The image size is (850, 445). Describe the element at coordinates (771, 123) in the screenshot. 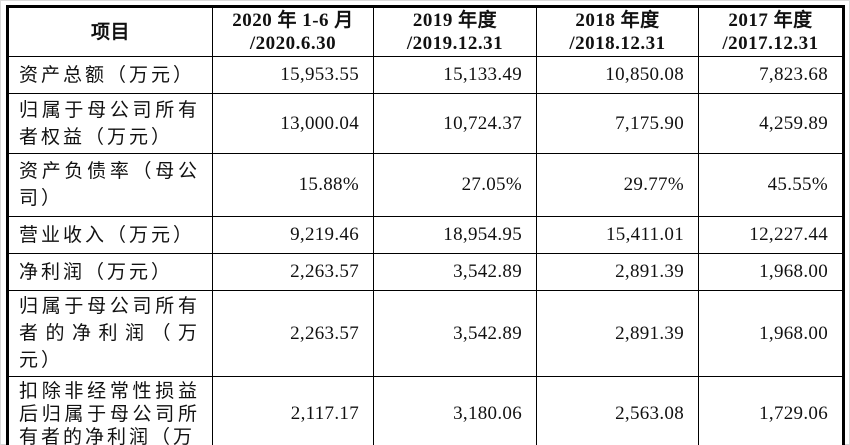

I see `value-cell: 4,259.89` at that location.